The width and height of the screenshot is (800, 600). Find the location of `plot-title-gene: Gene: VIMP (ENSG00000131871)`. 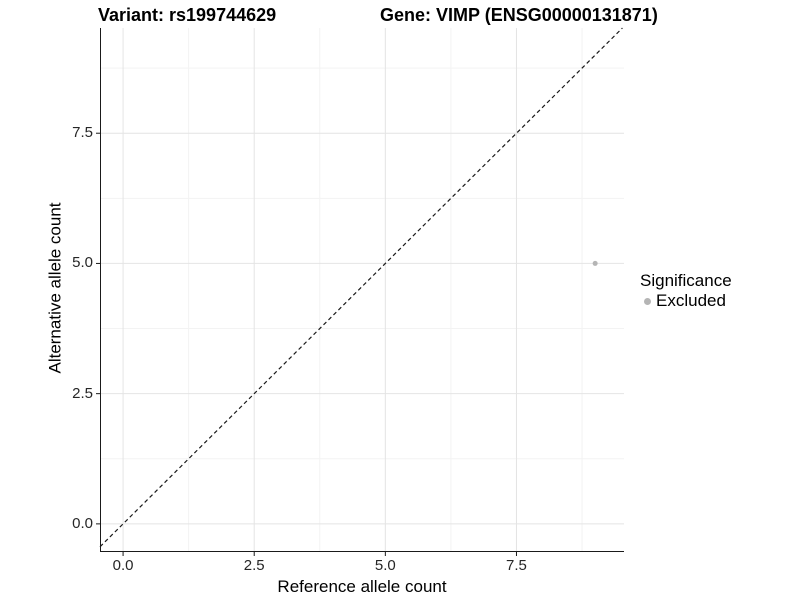

plot-title-gene: Gene: VIMP (ENSG00000131871) is located at coordinates (519, 15).